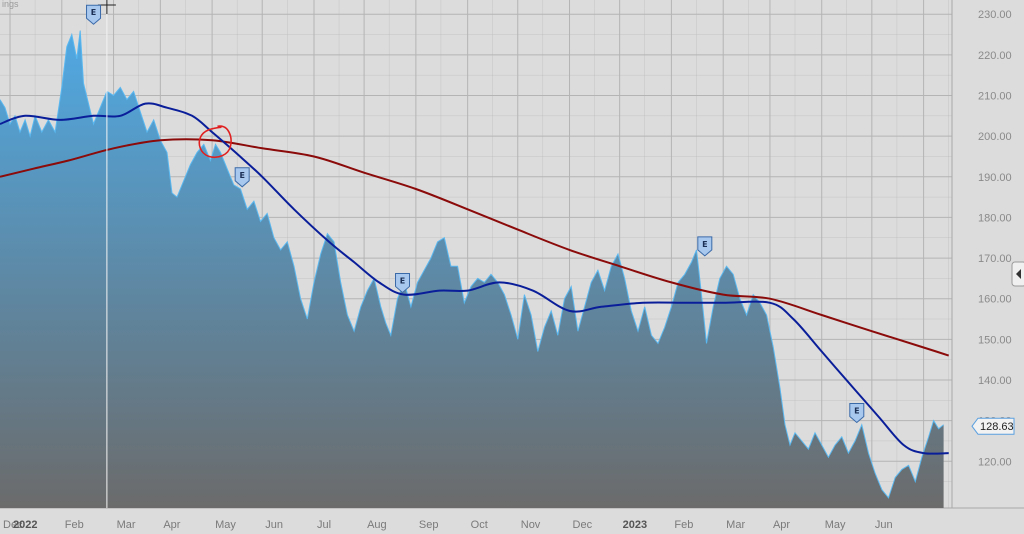  What do you see at coordinates (324, 525) in the screenshot?
I see `x-month-label: Jul` at bounding box center [324, 525].